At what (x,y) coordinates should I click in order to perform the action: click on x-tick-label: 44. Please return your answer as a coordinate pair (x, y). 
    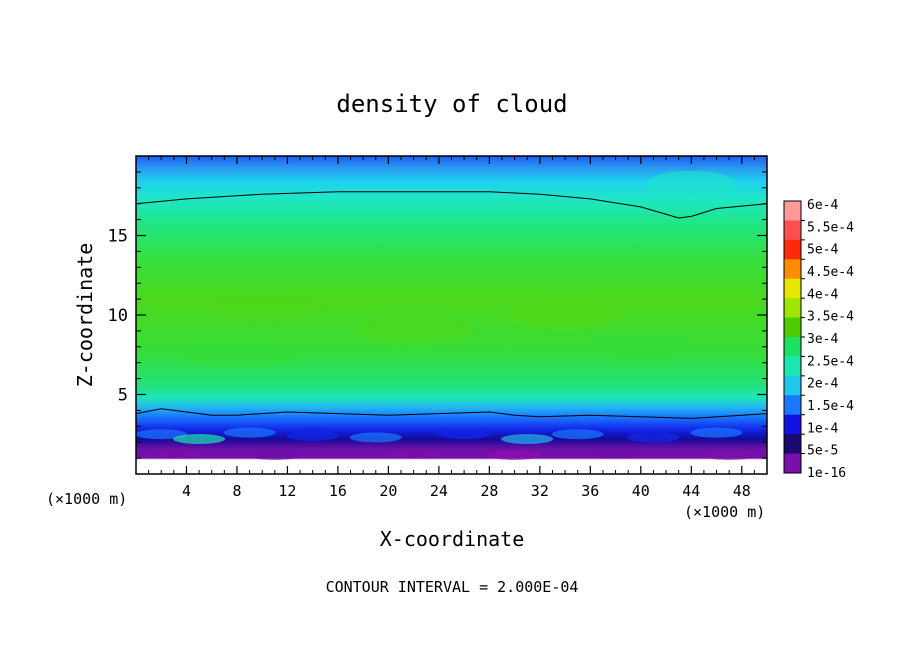
    Looking at the image, I should click on (691, 491).